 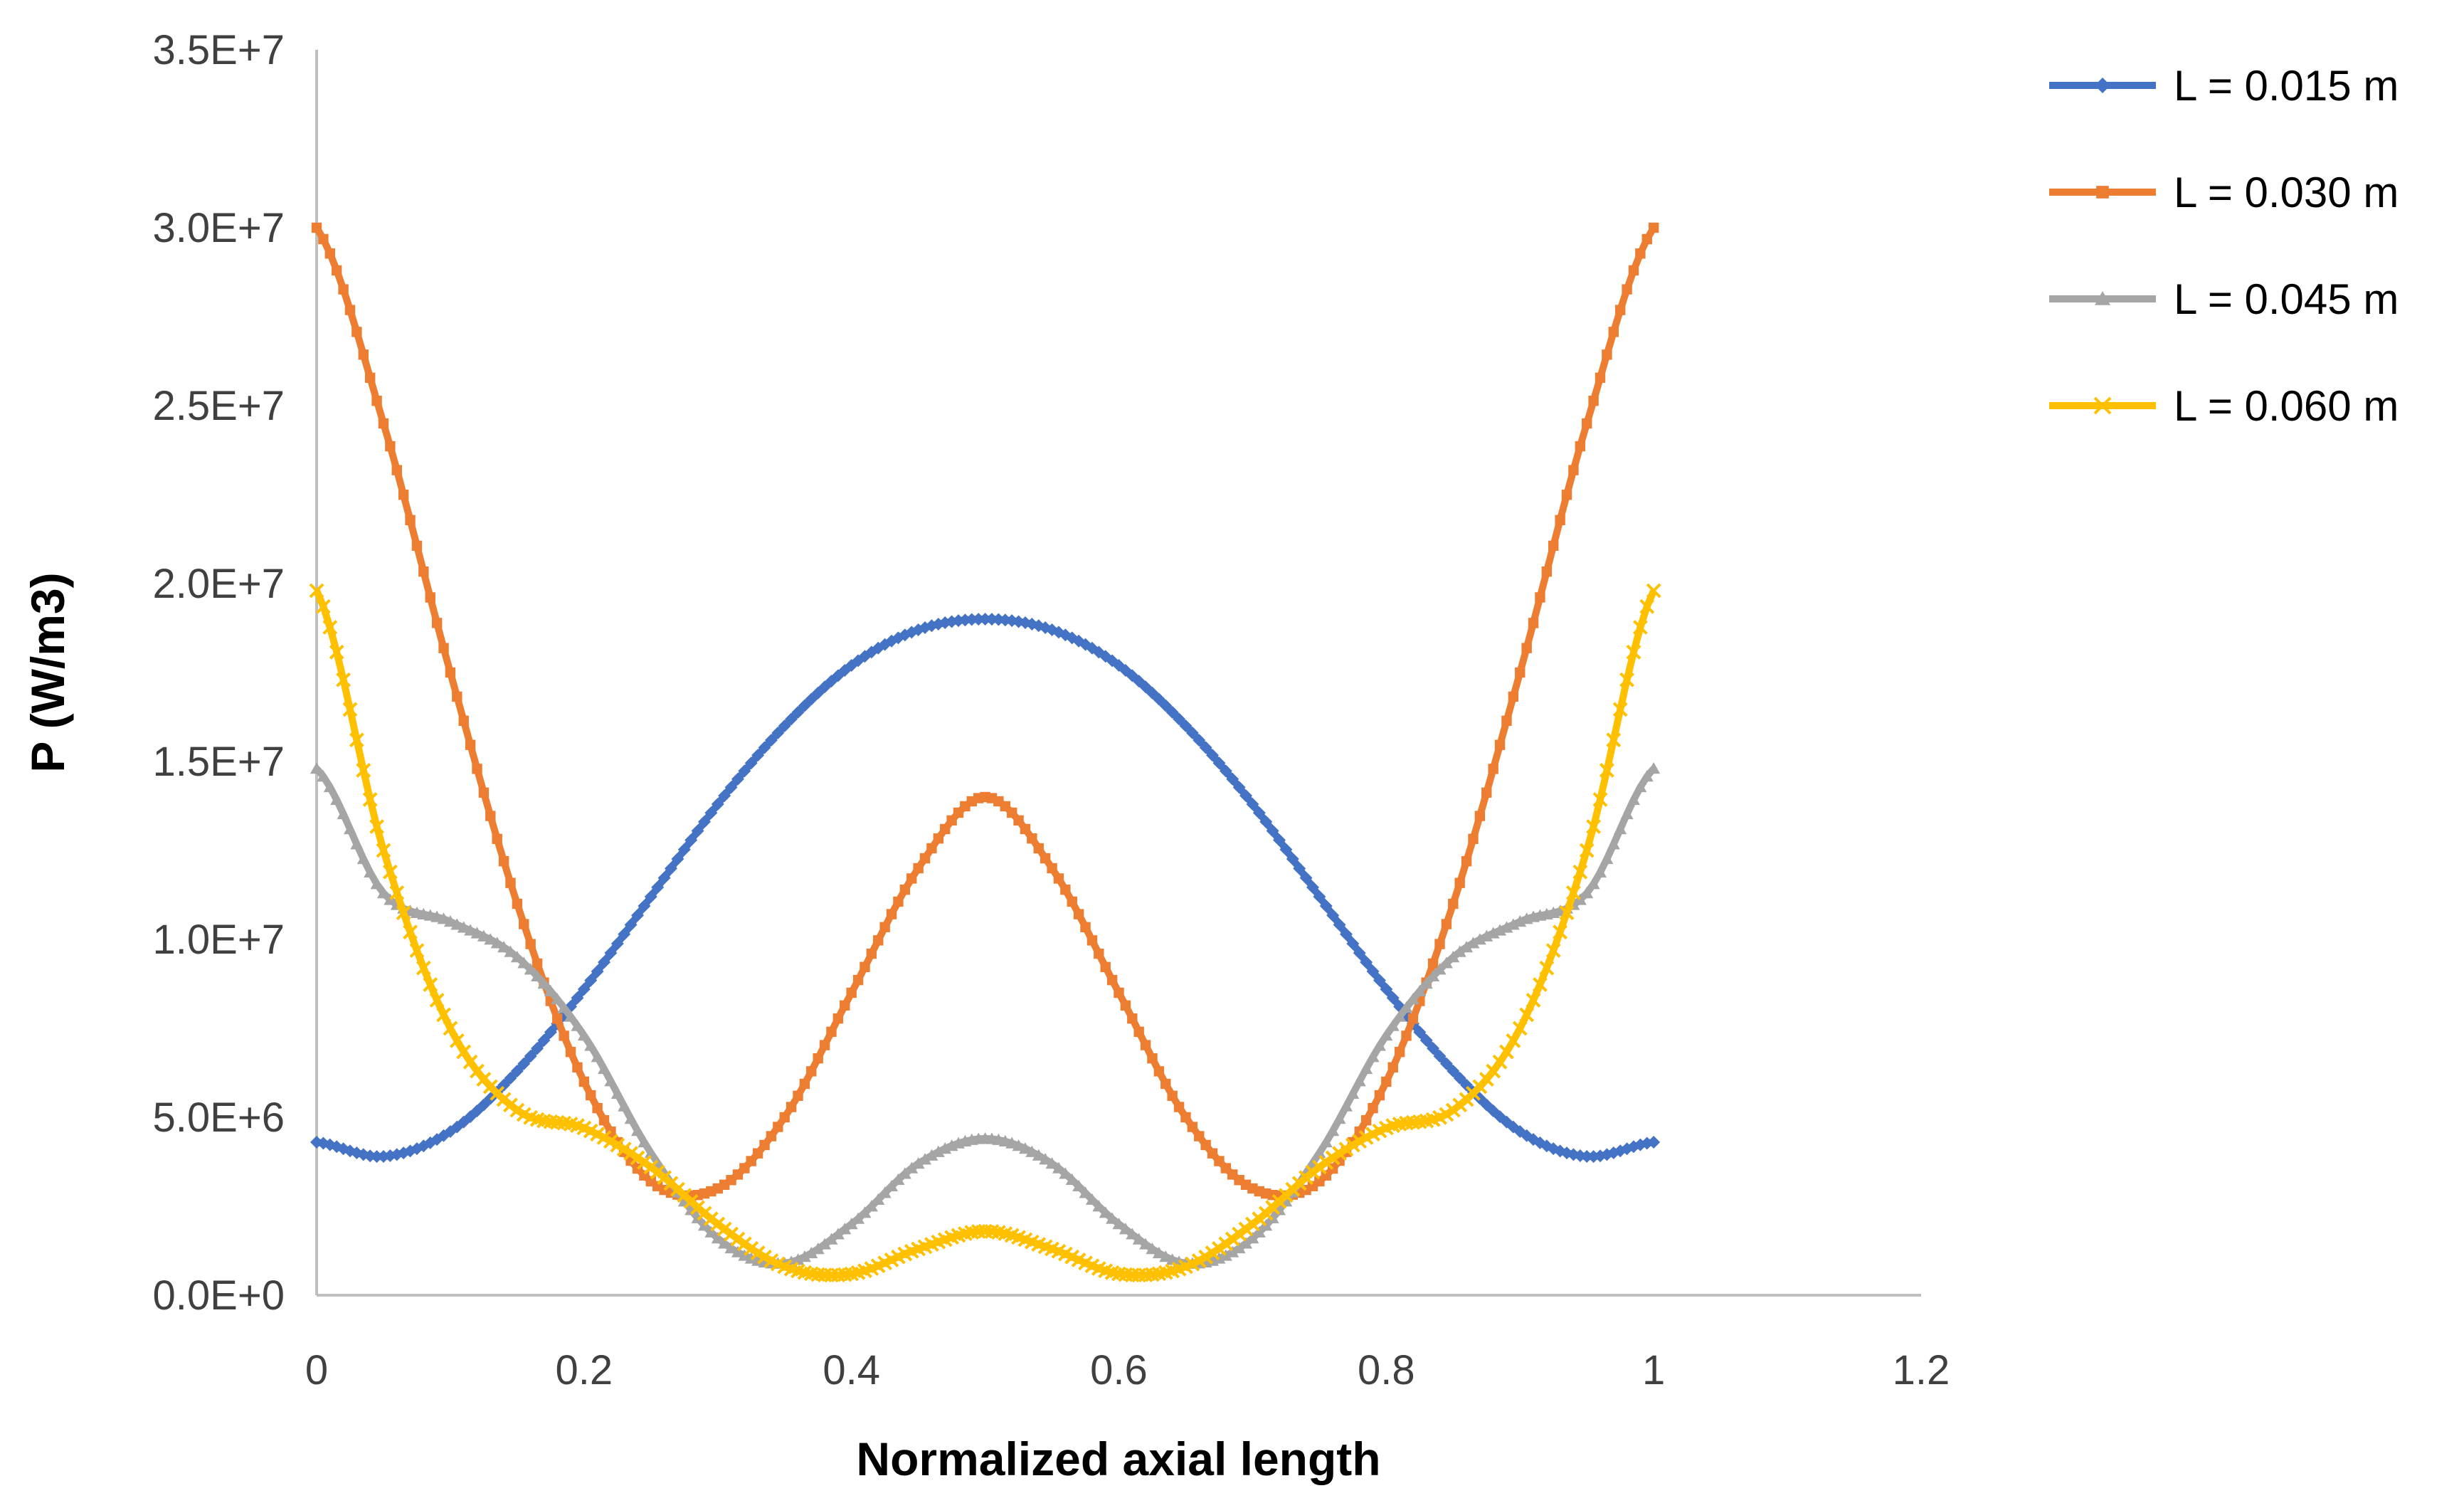 What do you see at coordinates (1922, 1370) in the screenshot?
I see `x-tick-label: 1.2` at bounding box center [1922, 1370].